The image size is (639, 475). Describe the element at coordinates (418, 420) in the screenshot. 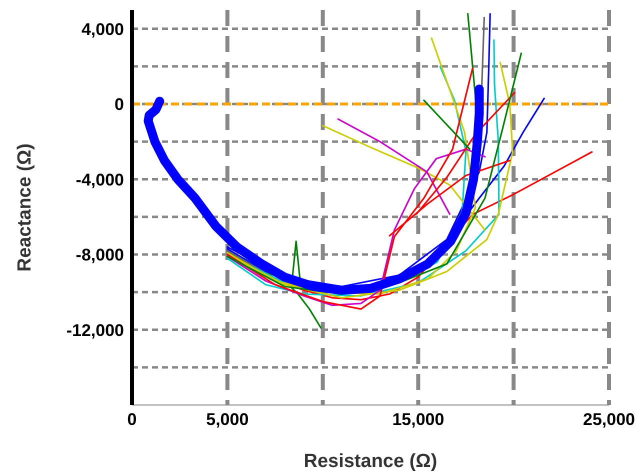

I see `x-tick-label: 15,000` at that location.